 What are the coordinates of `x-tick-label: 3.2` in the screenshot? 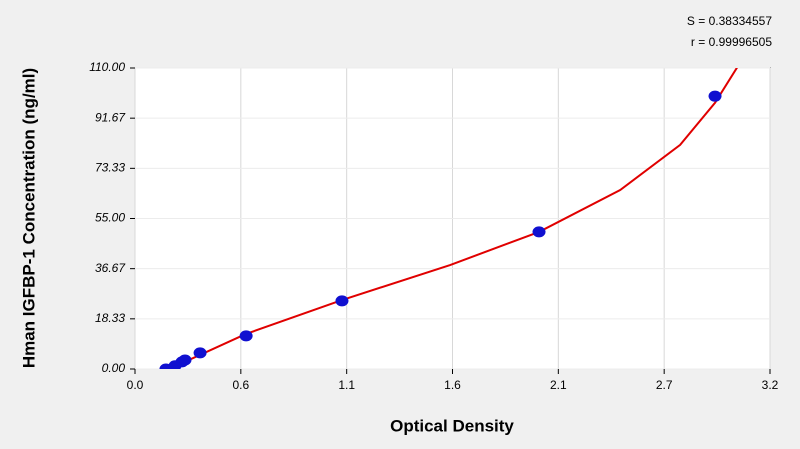 It's located at (770, 385).